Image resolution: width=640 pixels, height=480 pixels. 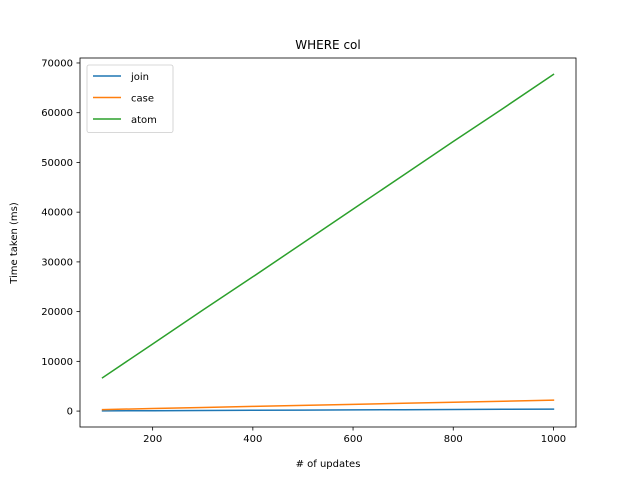 I want to click on y-tick-label: 50000, so click(x=57, y=163).